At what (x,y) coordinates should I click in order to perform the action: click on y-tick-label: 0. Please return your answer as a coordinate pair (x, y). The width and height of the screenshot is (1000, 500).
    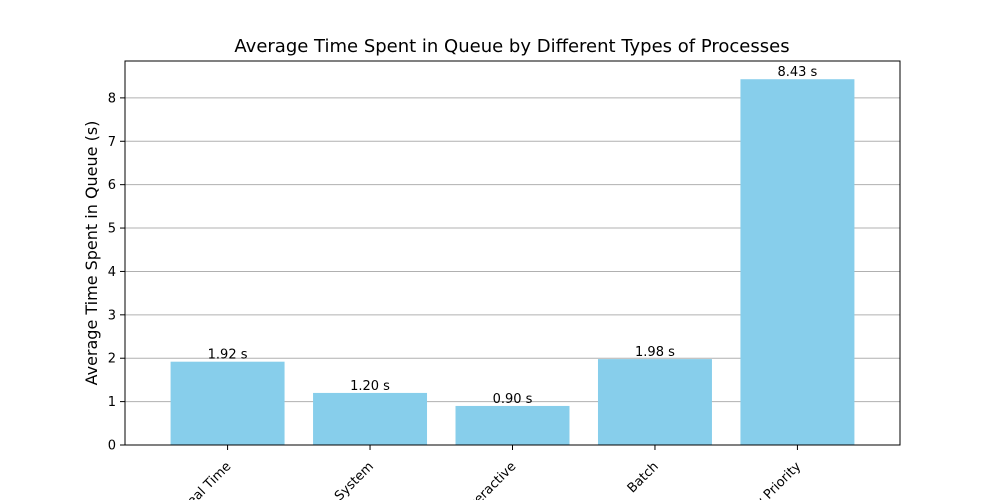
    Looking at the image, I should click on (112, 446).